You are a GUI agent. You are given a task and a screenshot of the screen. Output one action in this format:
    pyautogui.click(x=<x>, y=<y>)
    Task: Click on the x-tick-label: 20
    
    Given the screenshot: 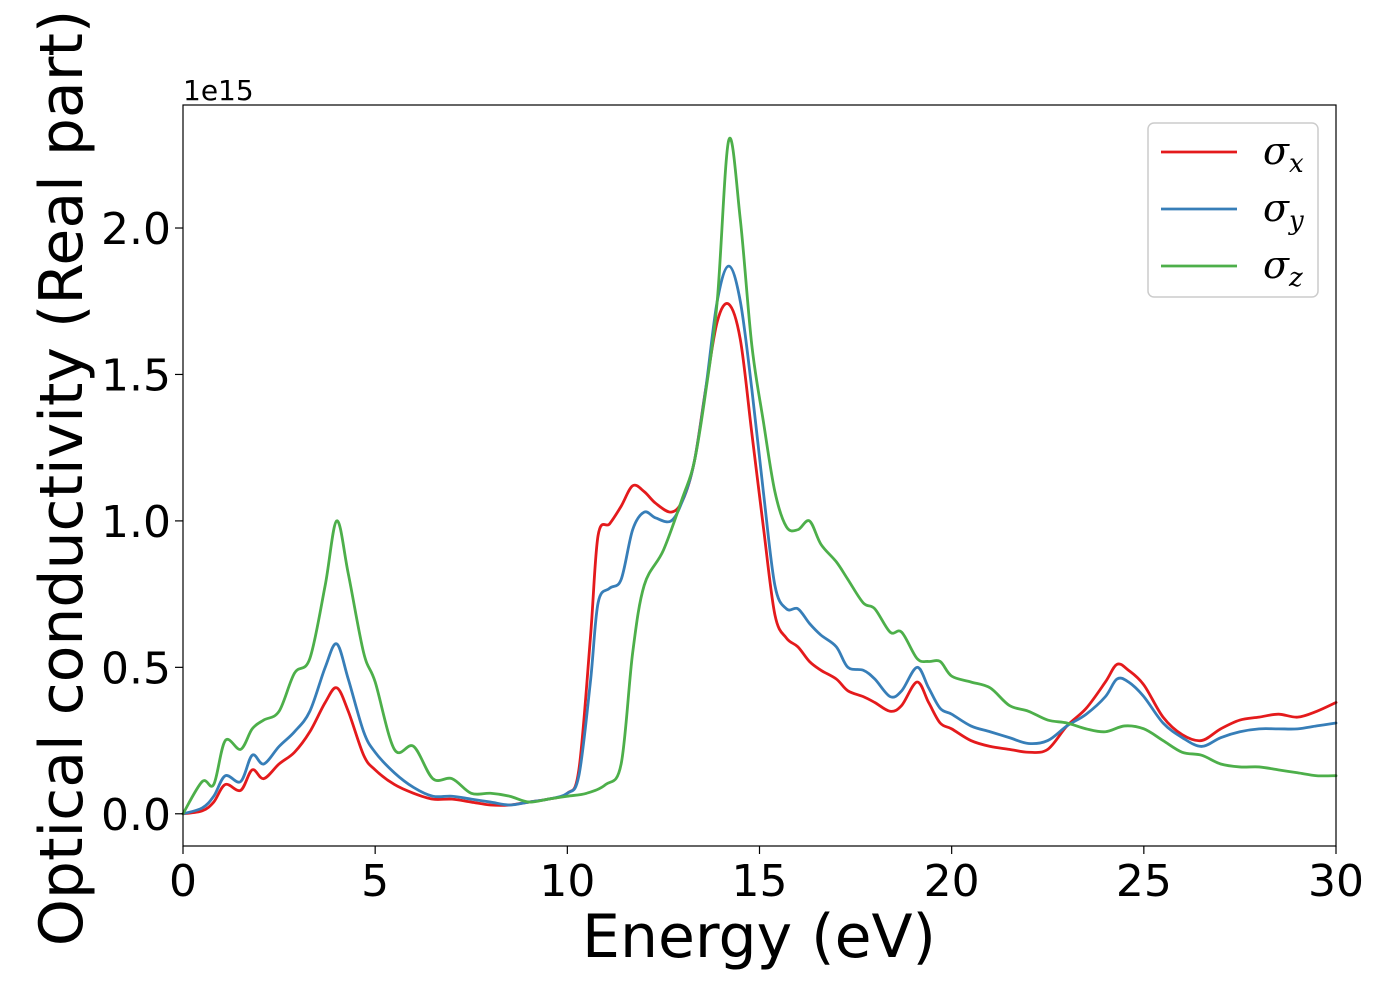 What is the action you would take?
    pyautogui.click(x=952, y=881)
    